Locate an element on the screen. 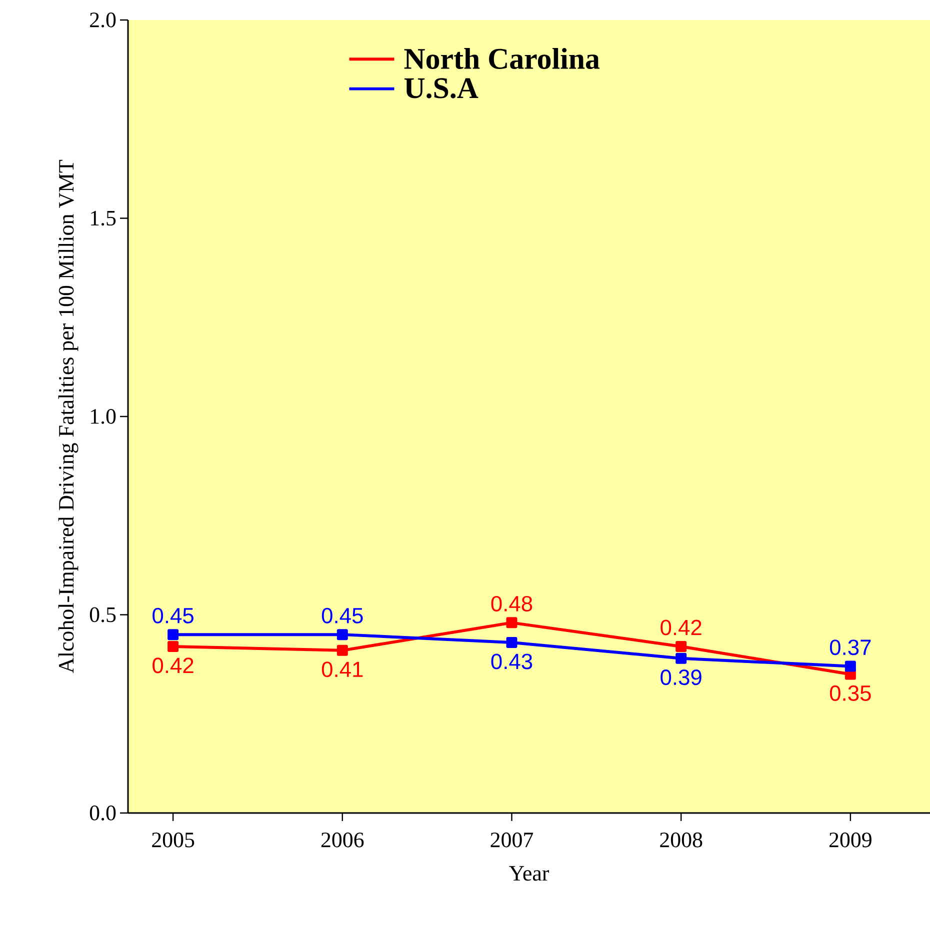  y-tick-label: 1.0 is located at coordinates (103, 416).